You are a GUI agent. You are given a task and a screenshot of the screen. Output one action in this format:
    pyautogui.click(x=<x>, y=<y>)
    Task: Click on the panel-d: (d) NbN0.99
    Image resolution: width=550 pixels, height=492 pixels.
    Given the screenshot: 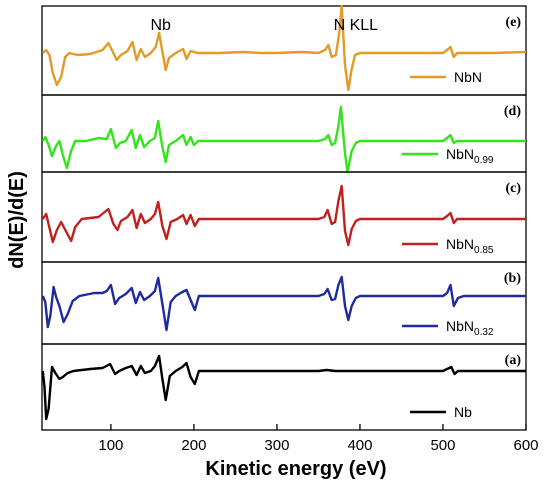 What is the action you would take?
    pyautogui.click(x=284, y=134)
    